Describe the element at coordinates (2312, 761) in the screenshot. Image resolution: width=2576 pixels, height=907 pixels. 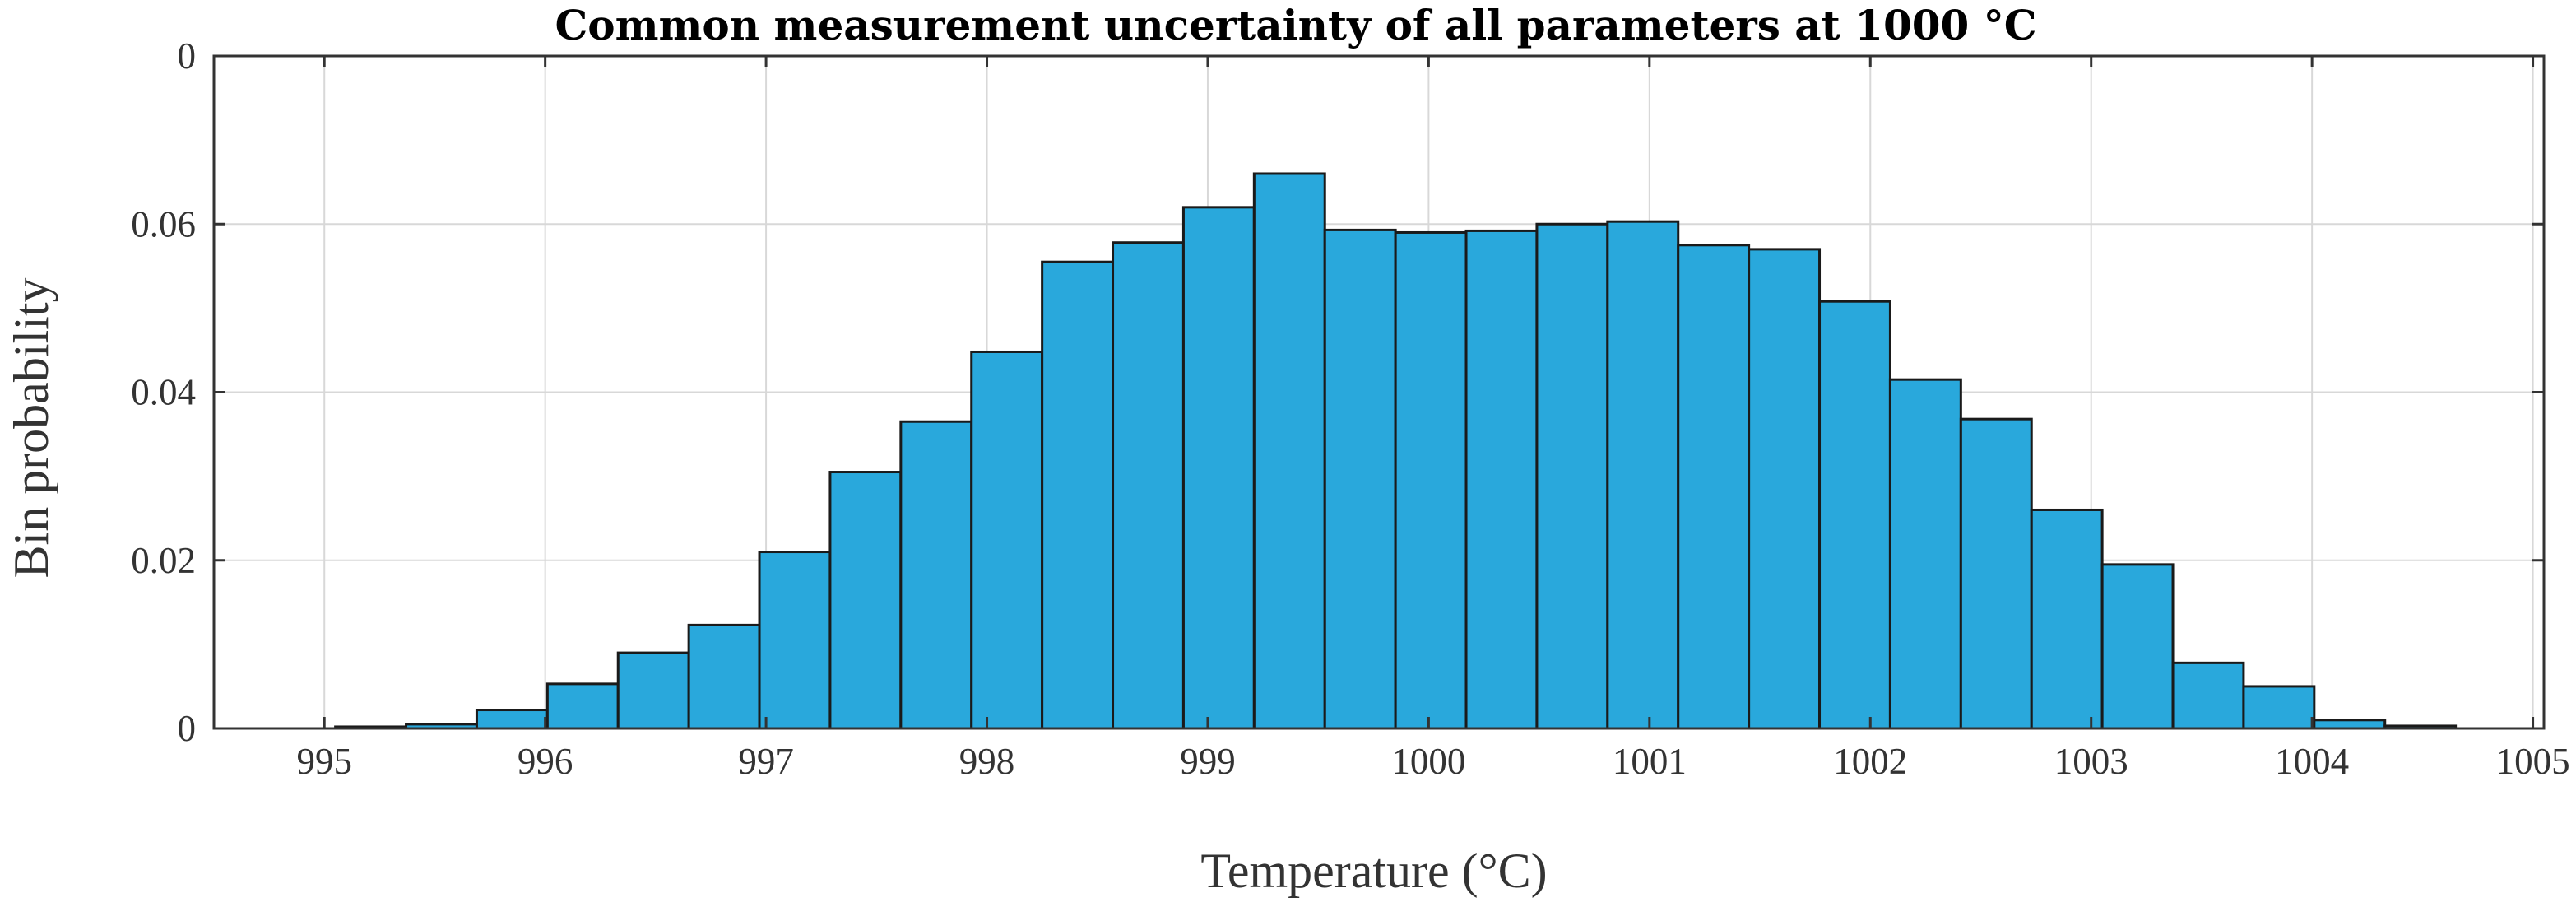
I see `x-tick-label-9: 1004` at that location.